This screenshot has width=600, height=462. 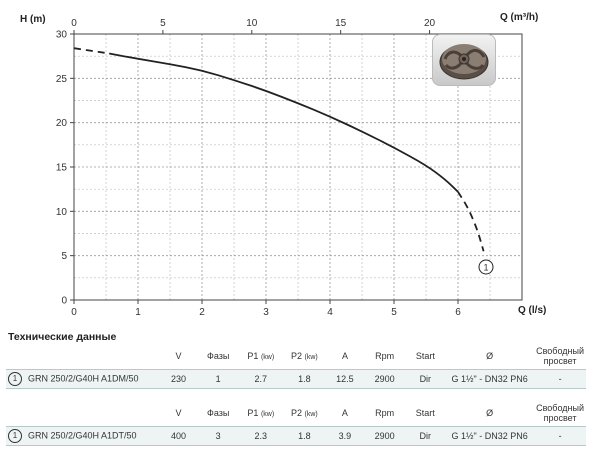 What do you see at coordinates (261, 379) in the screenshot?
I see `cell-p1: 2.7` at bounding box center [261, 379].